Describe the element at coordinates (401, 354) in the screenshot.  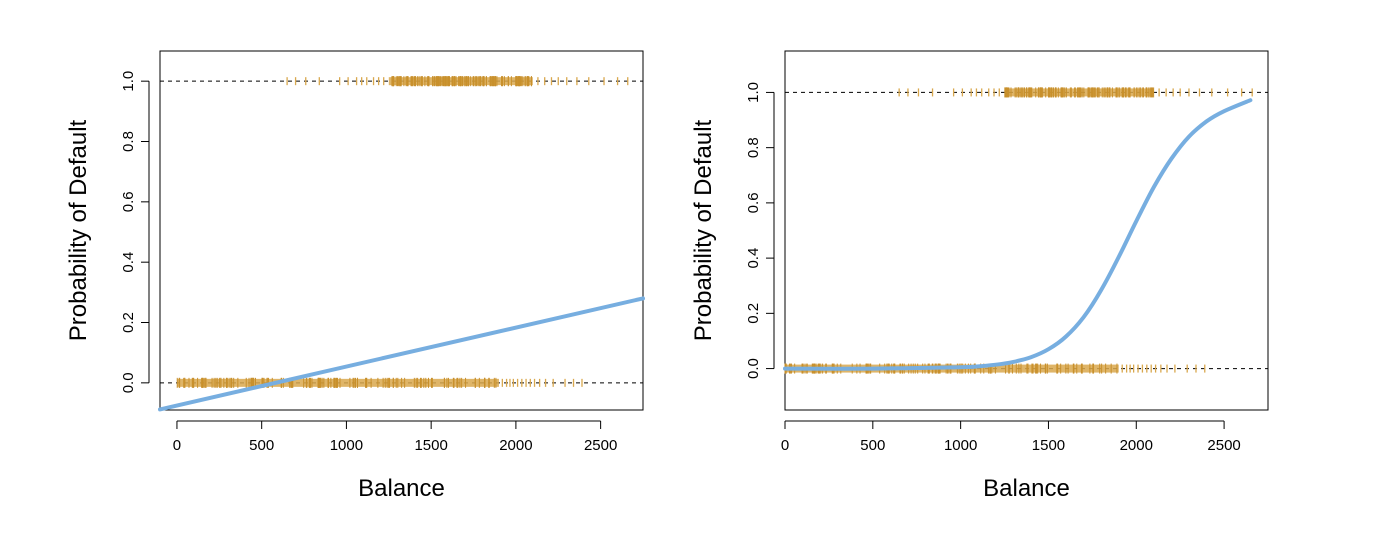
I see `fit-line-linear` at that location.